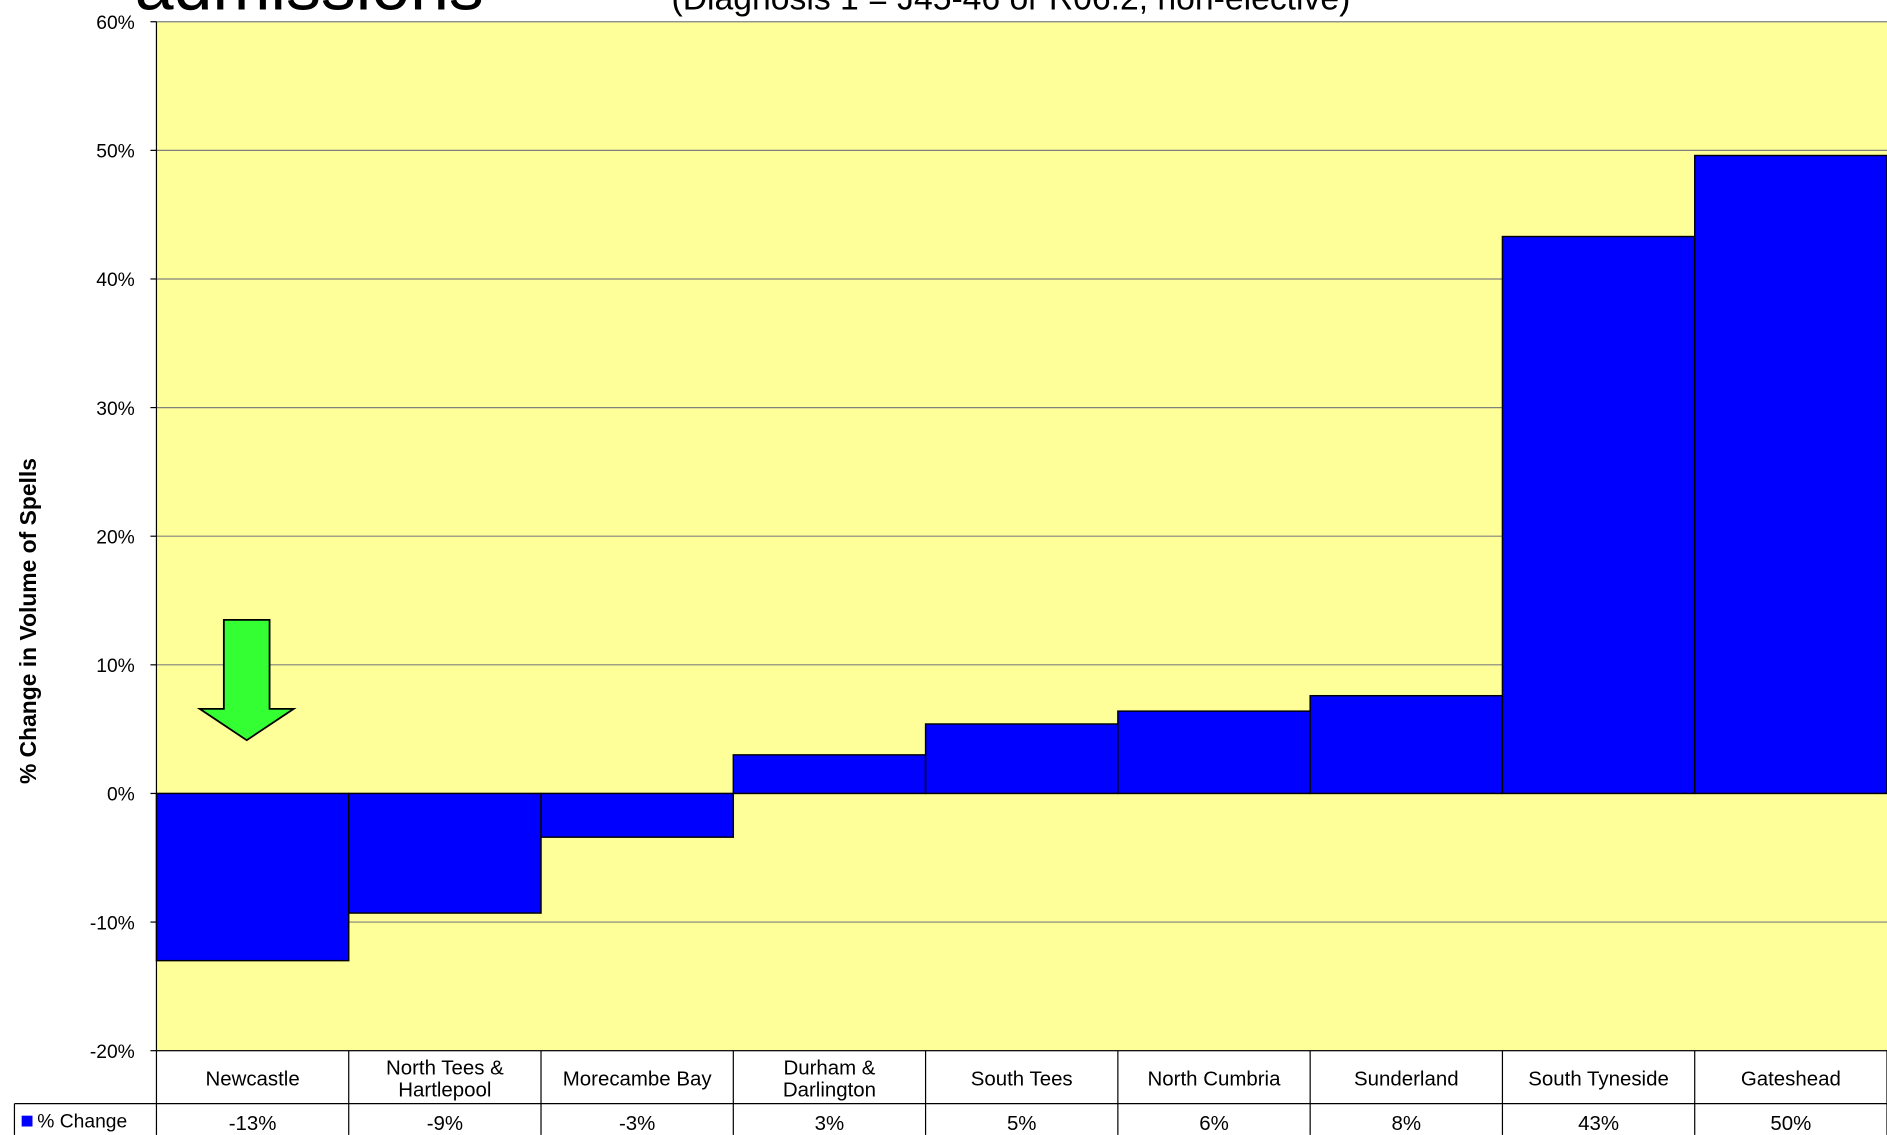 This screenshot has width=1887, height=1135. Describe the element at coordinates (115, 23) in the screenshot. I see `y-tick-label: 60%` at that location.